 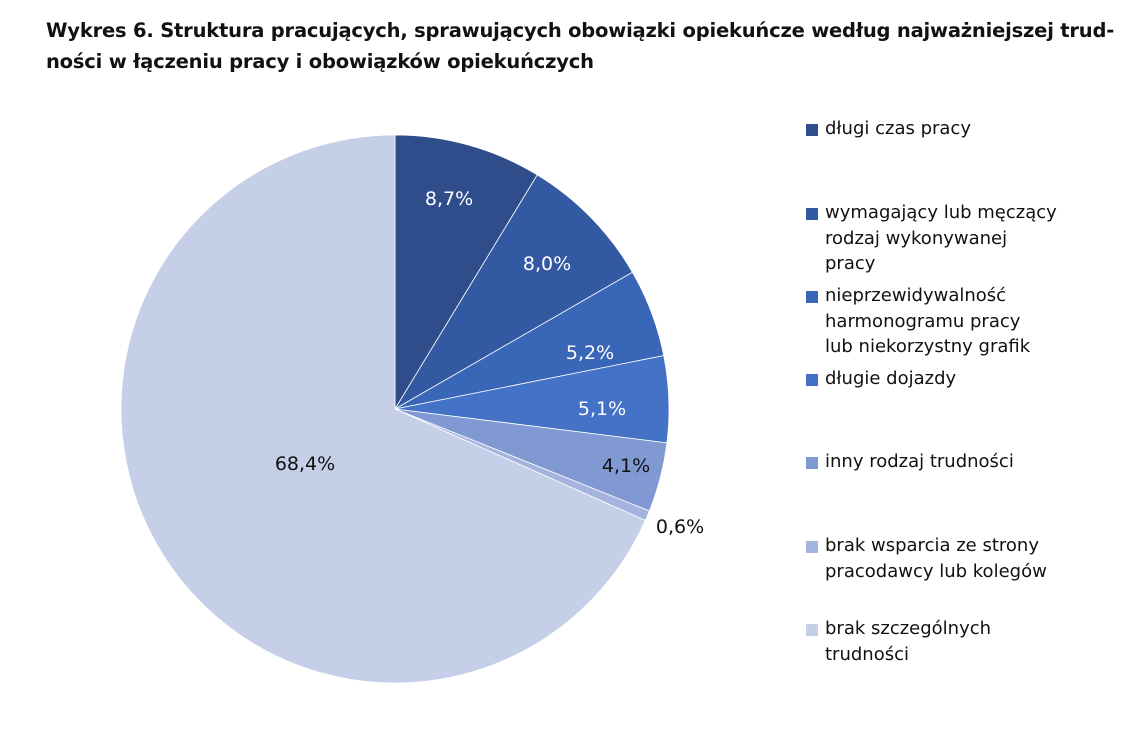 What do you see at coordinates (547, 264) in the screenshot?
I see `slice-label-2: 8,0%` at bounding box center [547, 264].